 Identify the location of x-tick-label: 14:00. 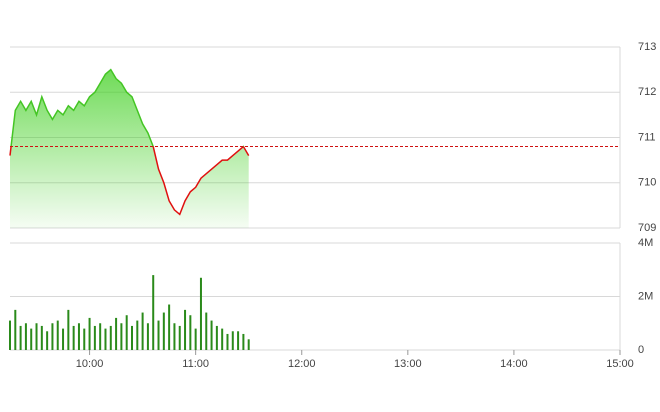
(514, 364).